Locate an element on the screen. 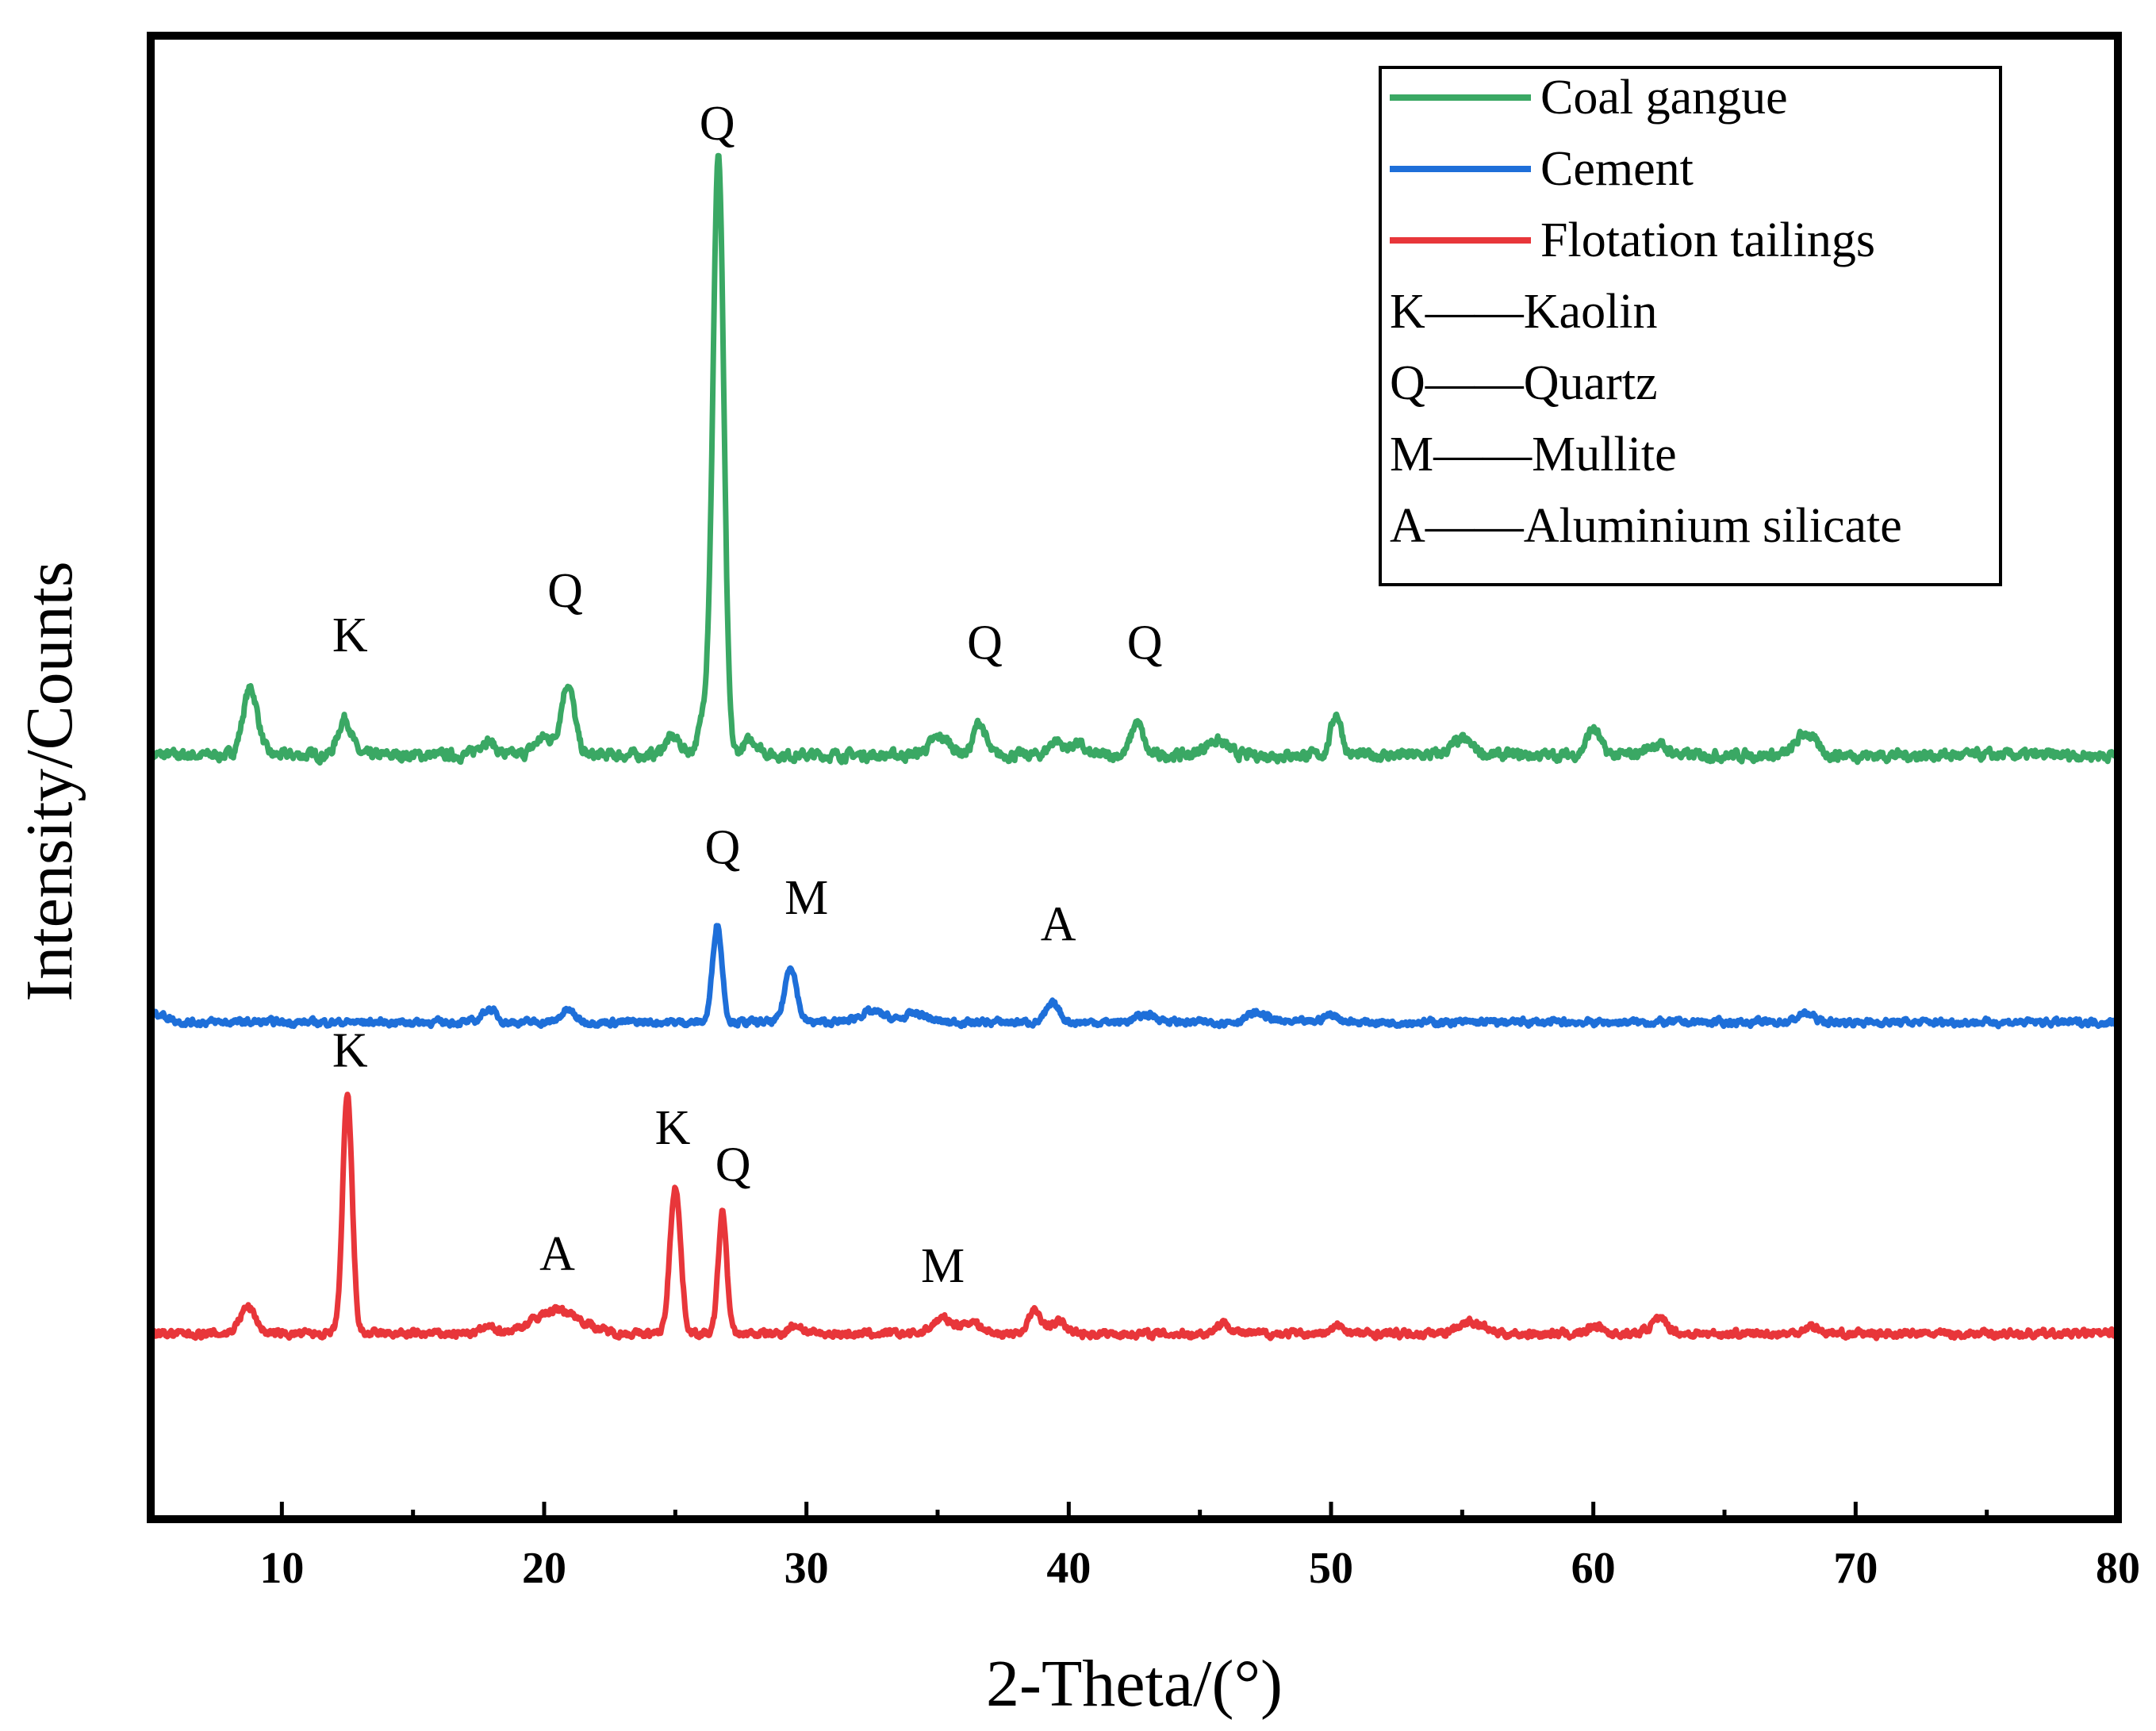 The image size is (2156, 1731). legend-label: M——Mullite is located at coordinates (1533, 455).